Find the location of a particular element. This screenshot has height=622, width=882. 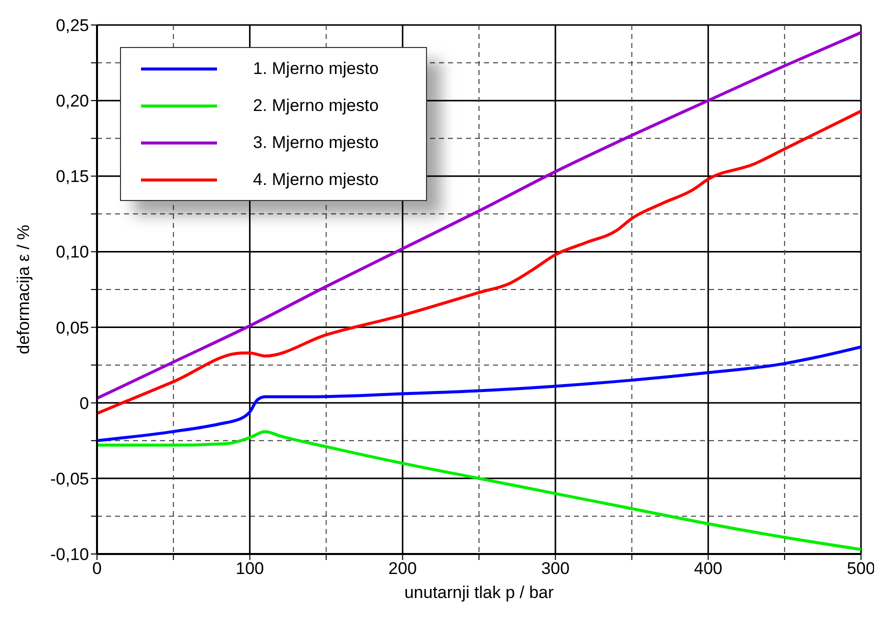

y-tick-label: 0,05 is located at coordinates (72, 328).